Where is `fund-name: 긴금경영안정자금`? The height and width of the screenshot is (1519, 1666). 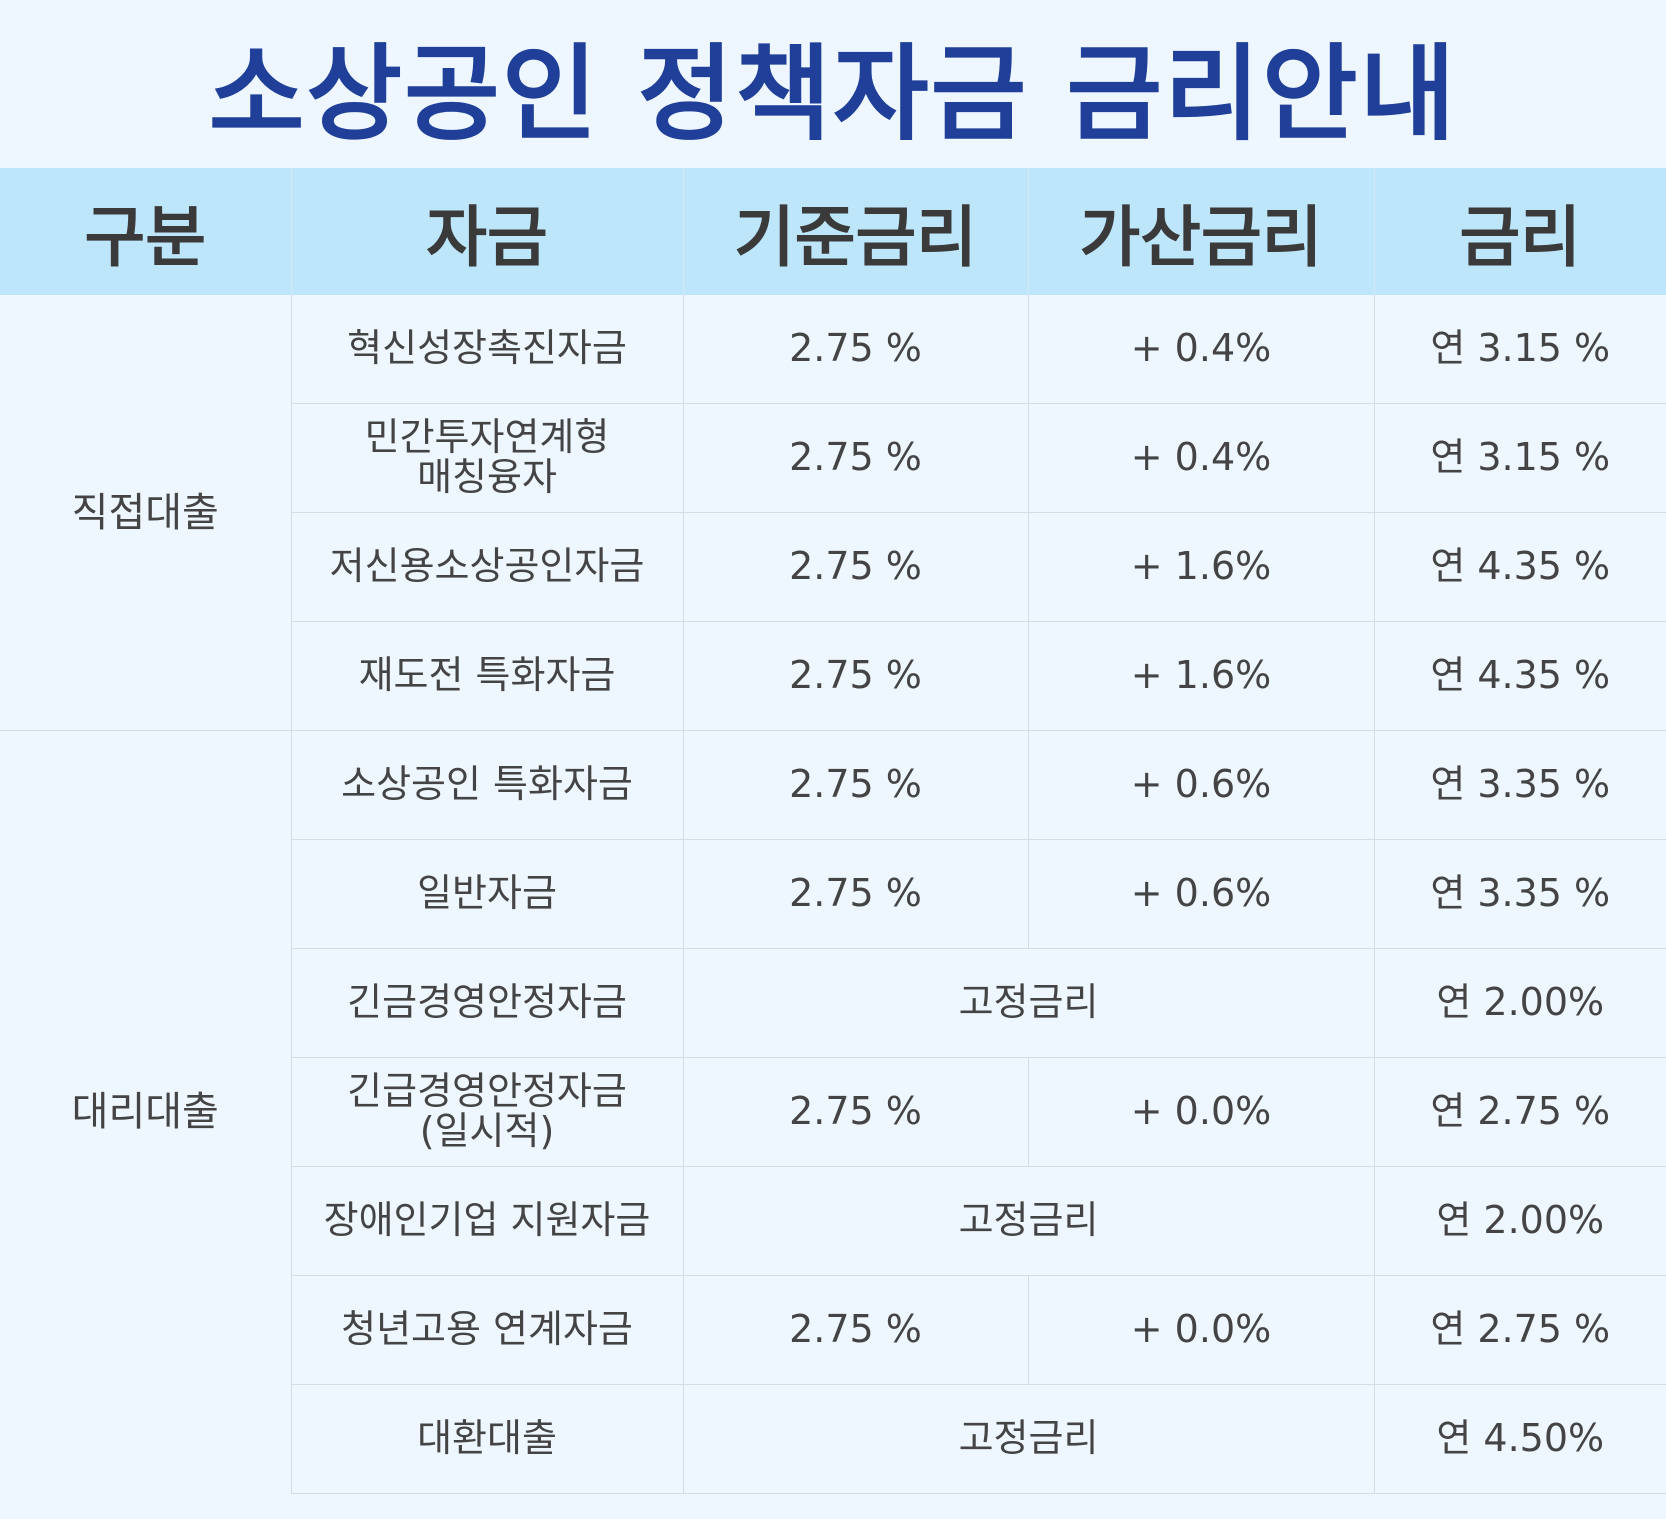 fund-name: 긴금경영안정자금 is located at coordinates (486, 1003).